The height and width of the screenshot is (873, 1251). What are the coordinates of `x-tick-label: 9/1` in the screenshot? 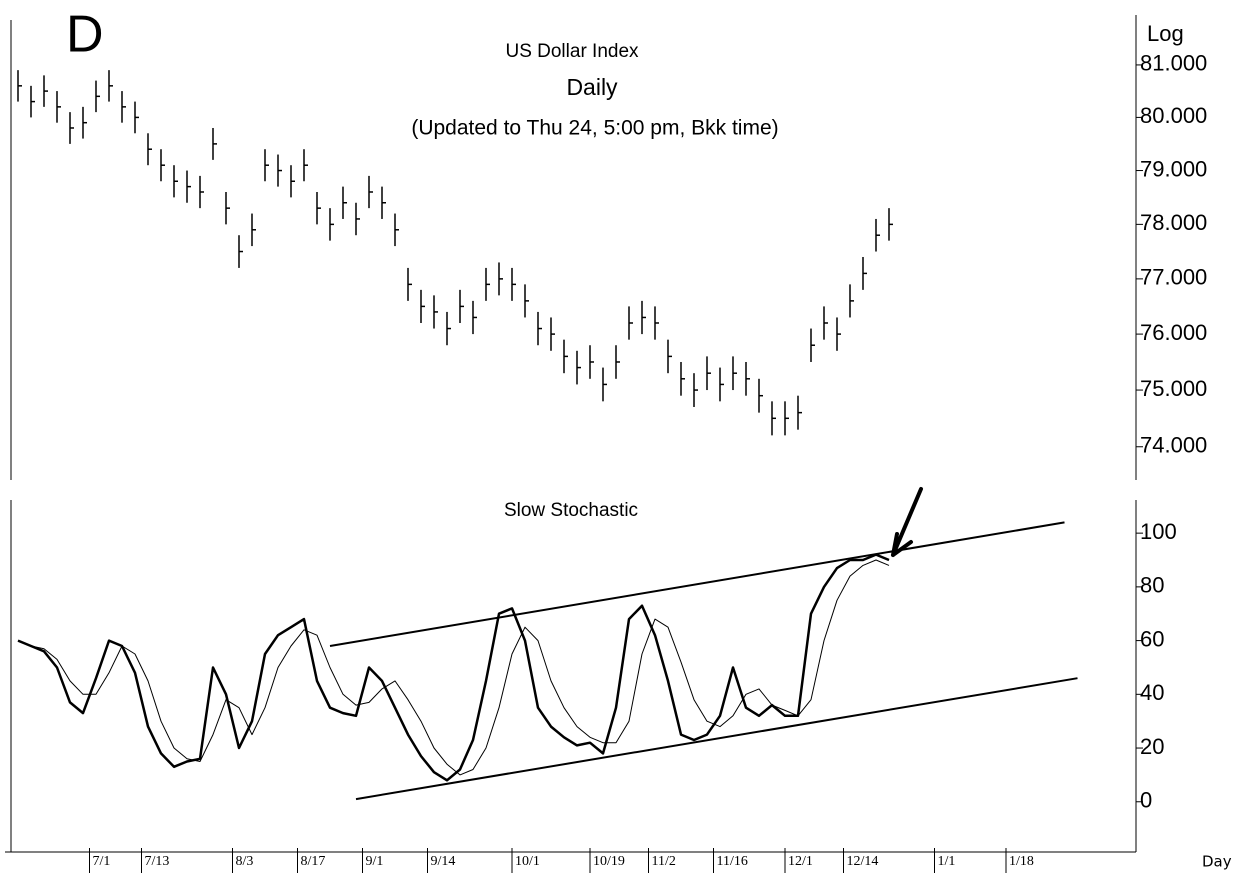 It's located at (375, 861).